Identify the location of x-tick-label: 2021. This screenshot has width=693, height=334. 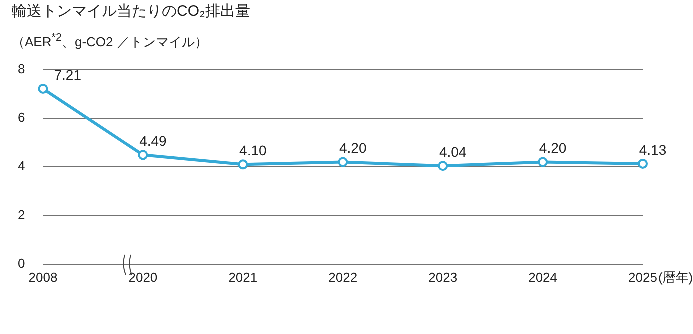
(243, 277).